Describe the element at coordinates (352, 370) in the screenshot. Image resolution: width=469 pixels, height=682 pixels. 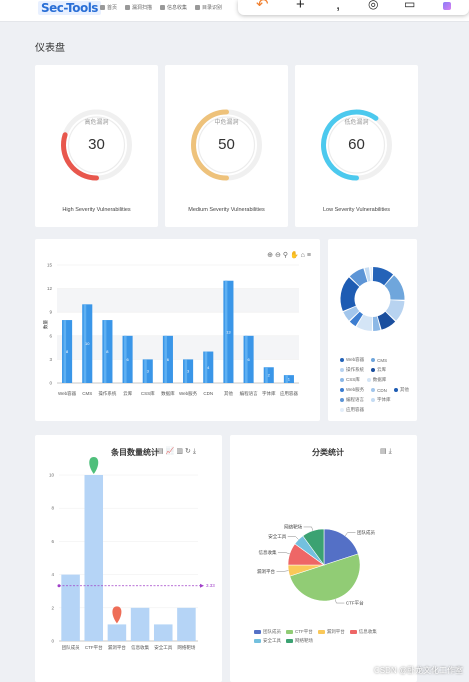
I see `legend-item: 操作系统` at that location.